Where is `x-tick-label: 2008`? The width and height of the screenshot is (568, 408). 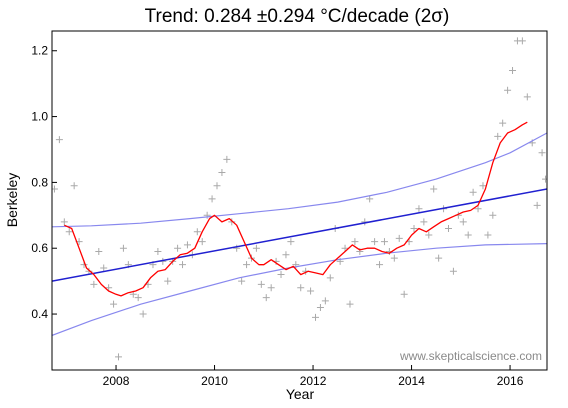 x-tick-label: 2008 is located at coordinates (116, 381).